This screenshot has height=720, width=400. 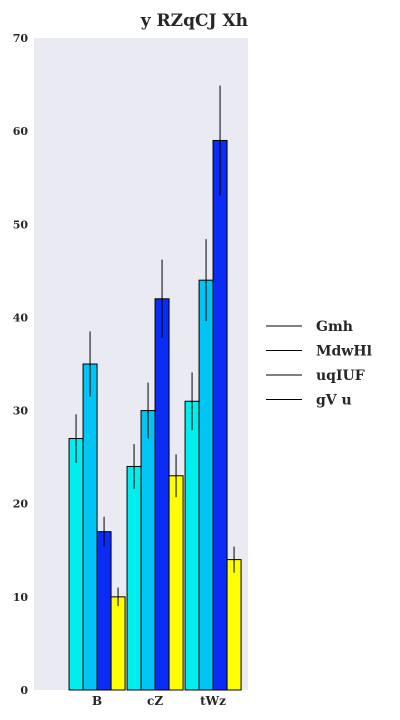 What do you see at coordinates (21, 364) in the screenshot?
I see `y-axis-ticks: 0 10 20 30 40 50 60 70` at bounding box center [21, 364].